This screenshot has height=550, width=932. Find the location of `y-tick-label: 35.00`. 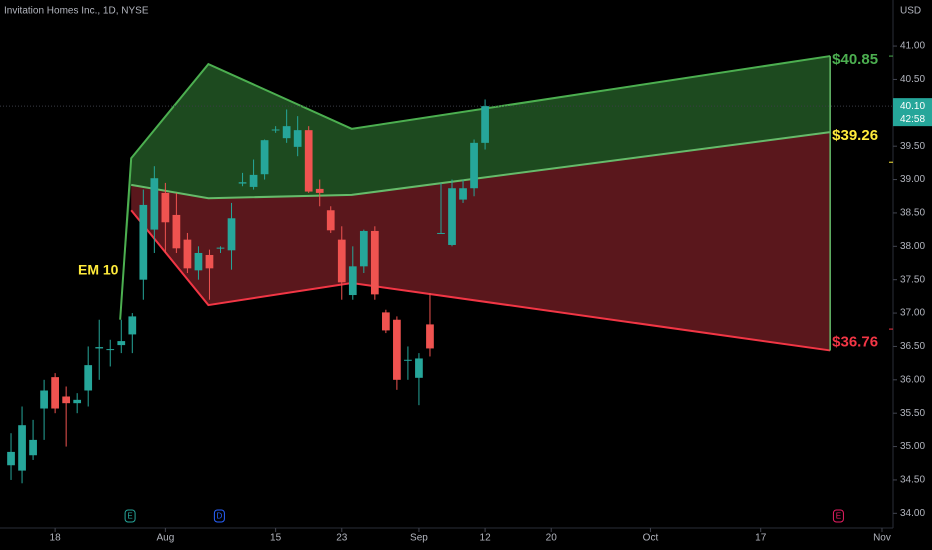

y-tick-label: 35.00 is located at coordinates (912, 446).